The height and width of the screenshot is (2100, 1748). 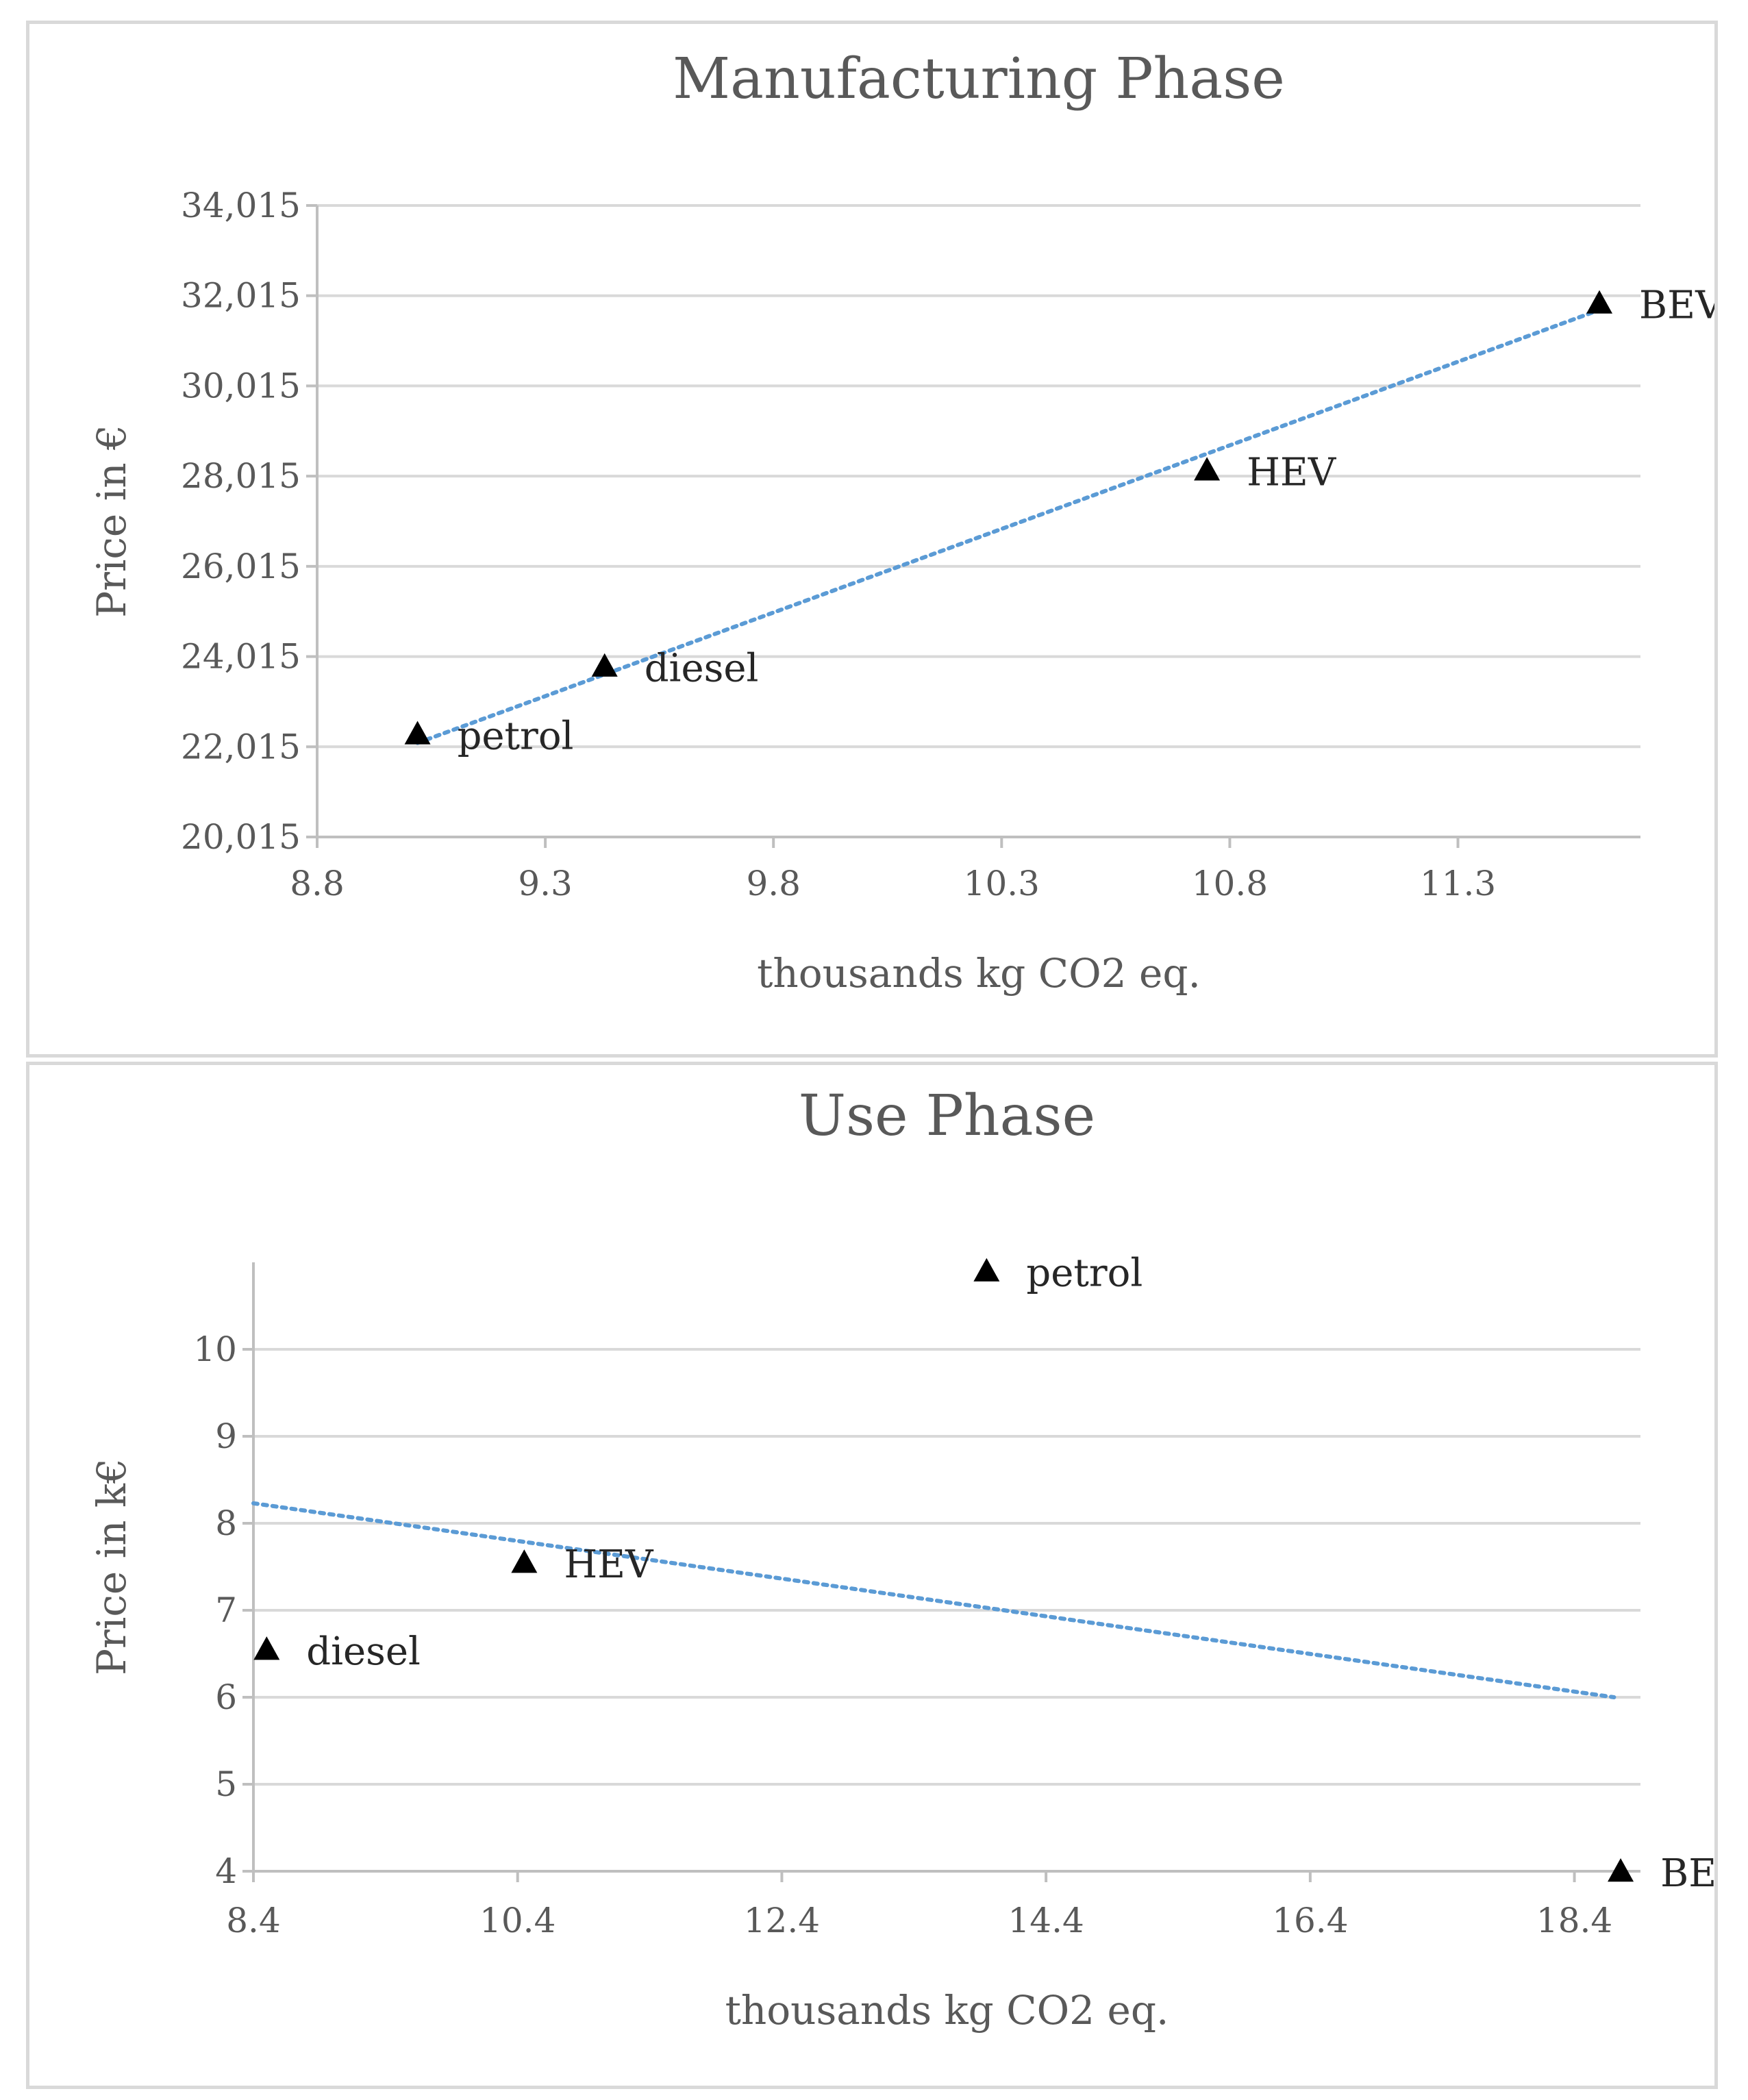 What do you see at coordinates (317, 883) in the screenshot?
I see `x-tick-label: 8.8` at bounding box center [317, 883].